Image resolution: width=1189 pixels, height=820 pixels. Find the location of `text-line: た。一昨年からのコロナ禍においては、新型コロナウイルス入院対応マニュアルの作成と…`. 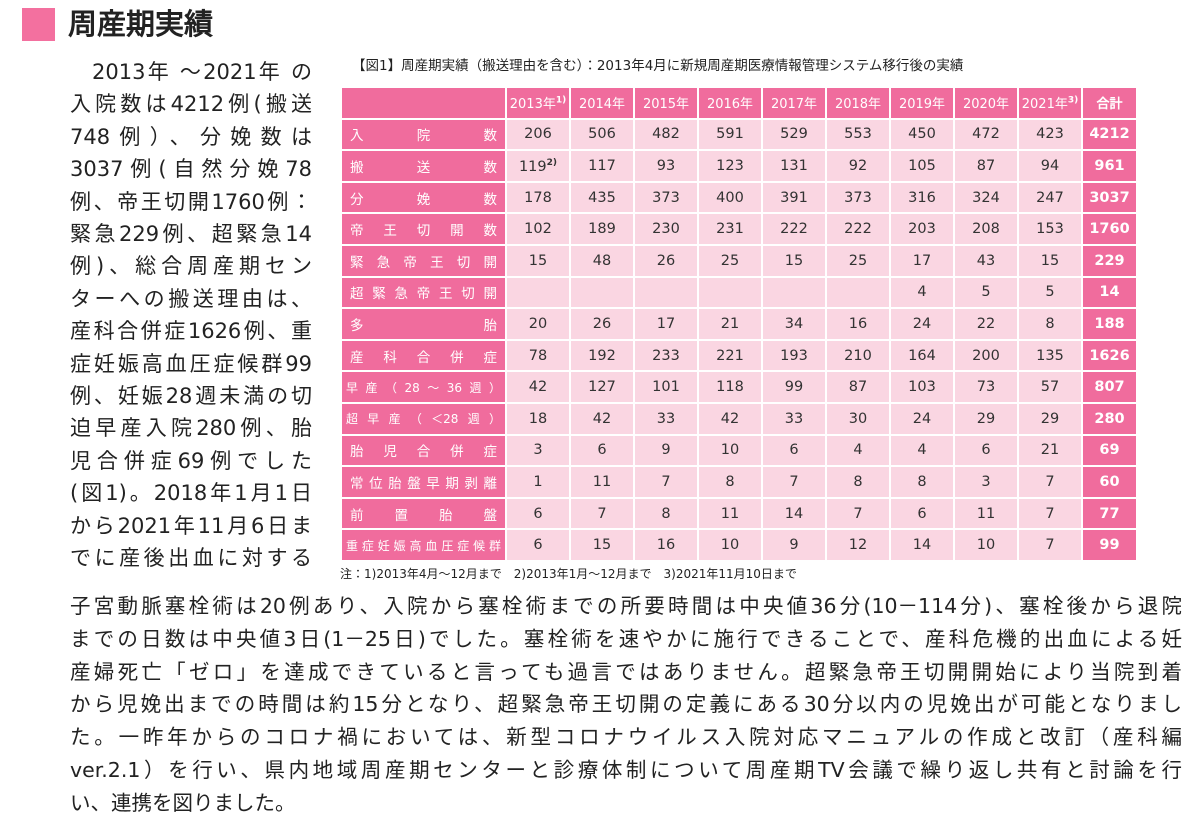

text-line: た。一昨年からのコロナ禍においては、新型コロナウイルス入院対応マニュアルの作成と… is located at coordinates (626, 737).